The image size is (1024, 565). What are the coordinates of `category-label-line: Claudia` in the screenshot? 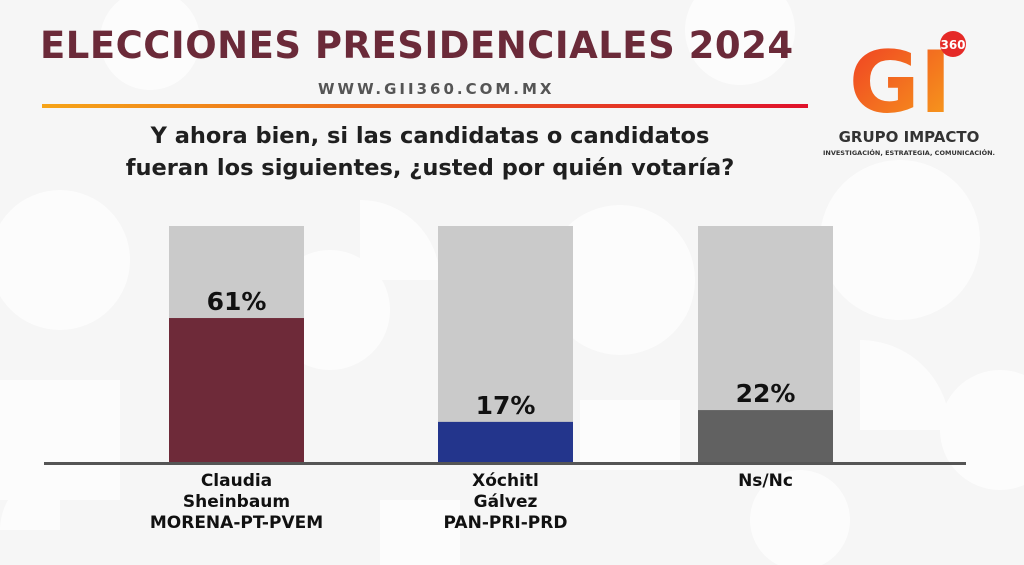 It's located at (236, 481).